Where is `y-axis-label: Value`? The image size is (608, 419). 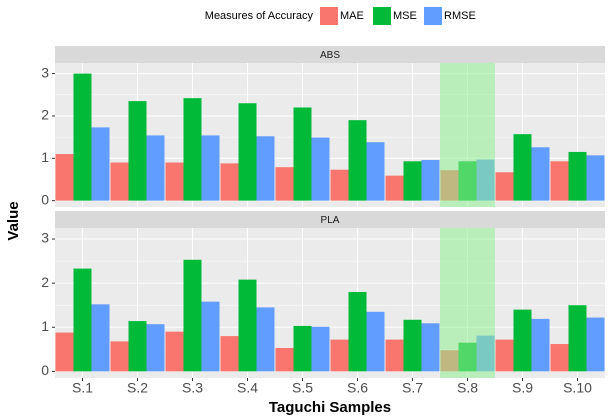 y-axis-label: Value is located at coordinates (13, 220).